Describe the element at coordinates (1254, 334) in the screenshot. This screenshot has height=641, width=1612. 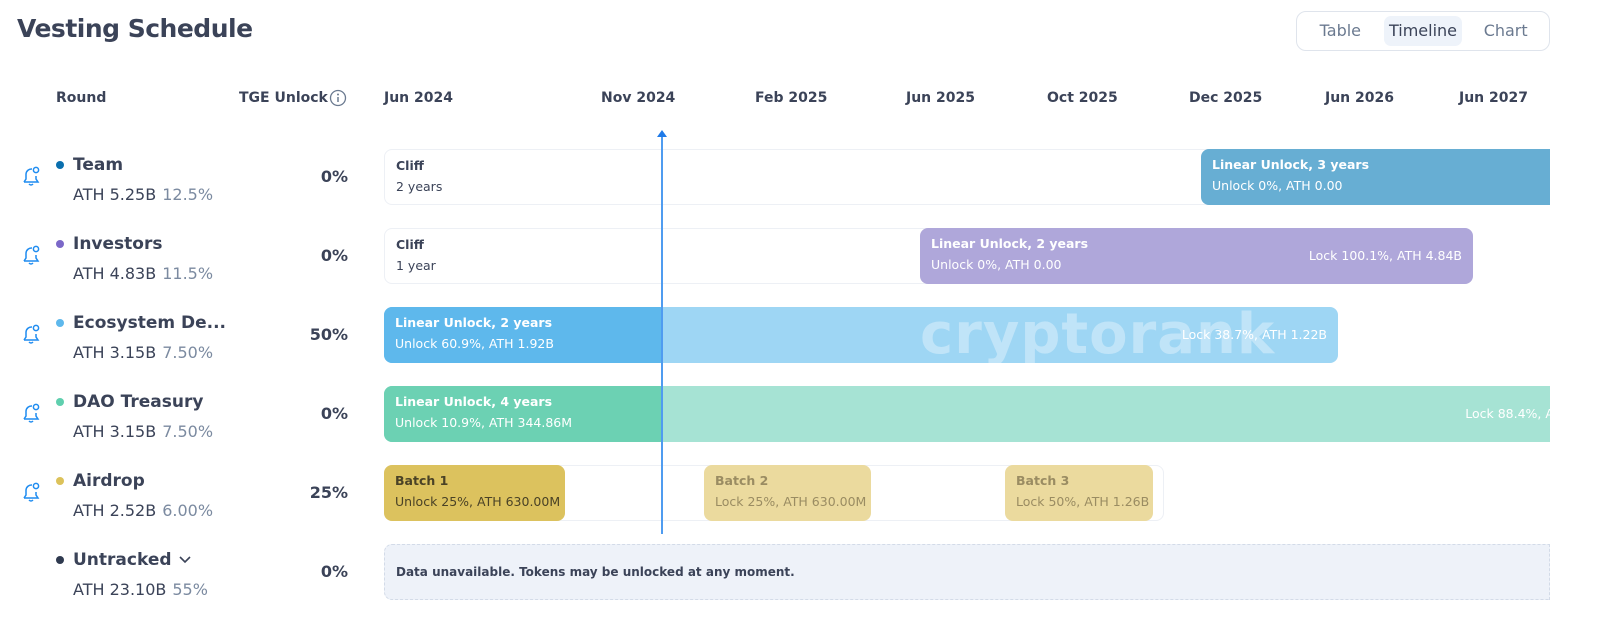
I see `lock-label: Lock 38.7%, ATH 1.22B` at that location.